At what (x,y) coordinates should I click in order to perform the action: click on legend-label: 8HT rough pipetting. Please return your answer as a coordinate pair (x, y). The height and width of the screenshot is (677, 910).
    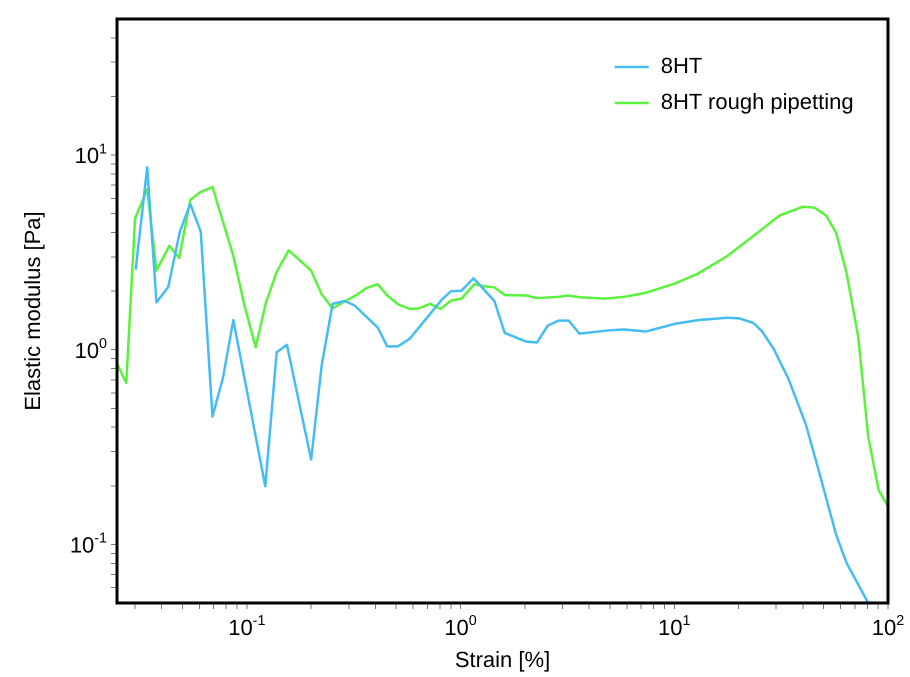
    Looking at the image, I should click on (757, 101).